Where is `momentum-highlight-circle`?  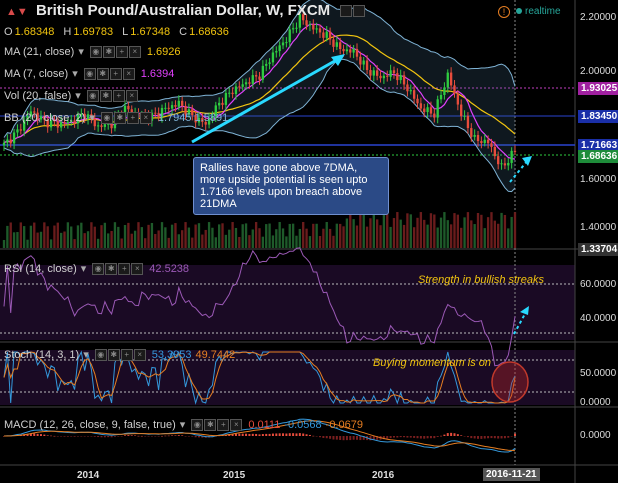
momentum-highlight-circle is located at coordinates (510, 382).